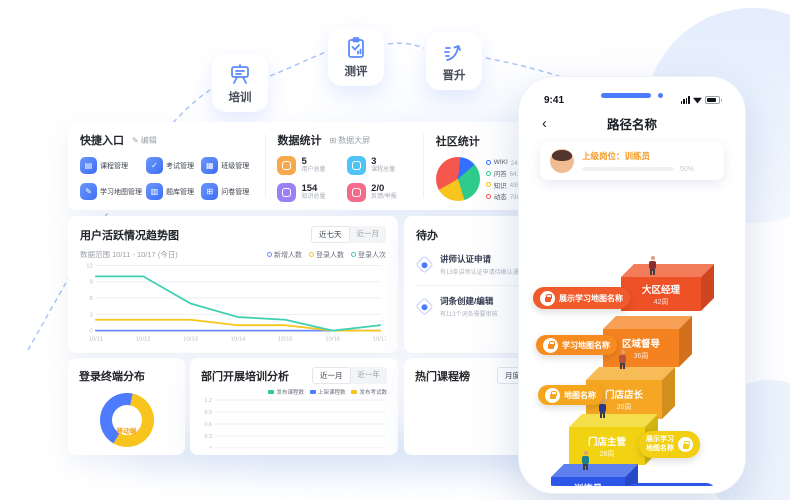 This screenshot has width=790, height=500. Describe the element at coordinates (129, 254) in the screenshot. I see `date-range-label: 数据范围 10/11 - 10/17 (今日)` at that location.